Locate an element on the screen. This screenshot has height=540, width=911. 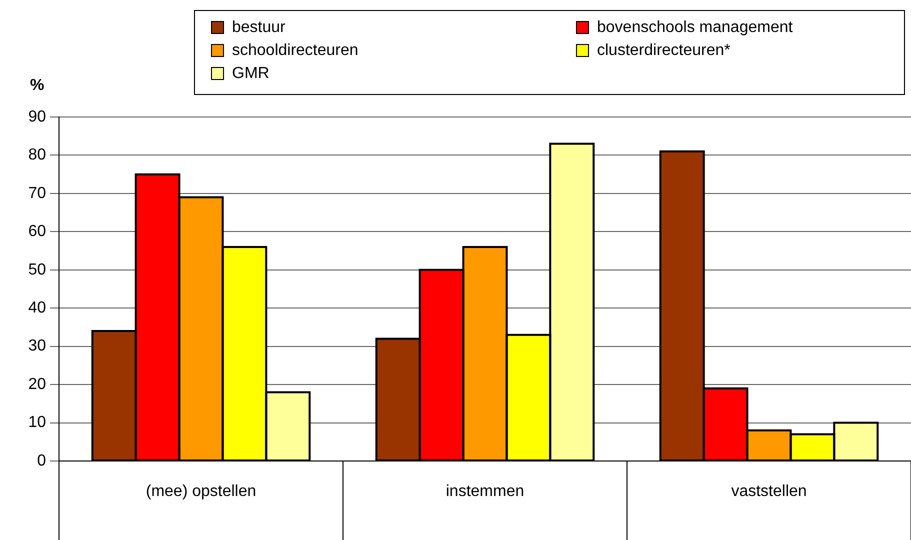
y-tick-label: 60 is located at coordinates (37, 231).